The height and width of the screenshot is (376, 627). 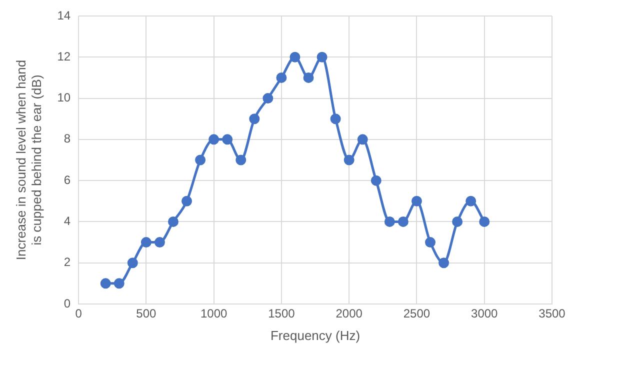 What do you see at coordinates (67, 221) in the screenshot?
I see `y-tick-label: 4` at bounding box center [67, 221].